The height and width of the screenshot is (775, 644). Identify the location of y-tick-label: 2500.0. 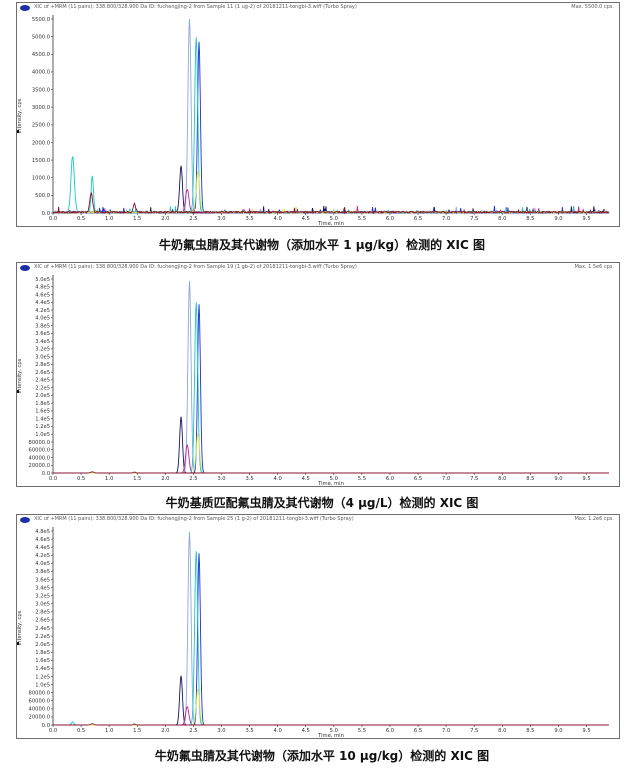
(41, 126).